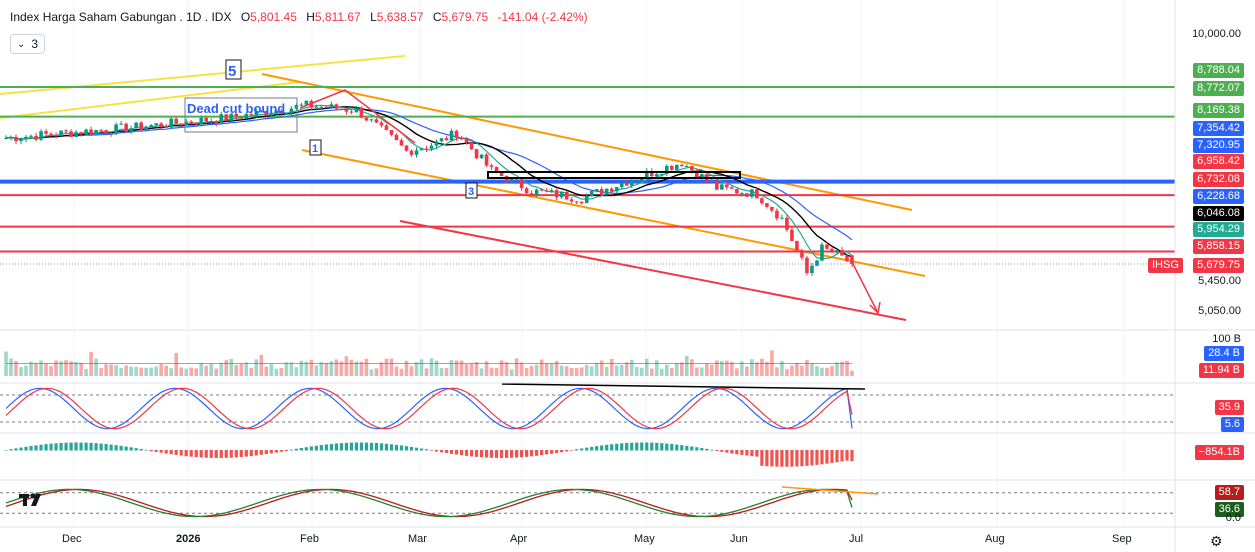  What do you see at coordinates (614, 175) in the screenshot?
I see `range-box` at bounding box center [614, 175].